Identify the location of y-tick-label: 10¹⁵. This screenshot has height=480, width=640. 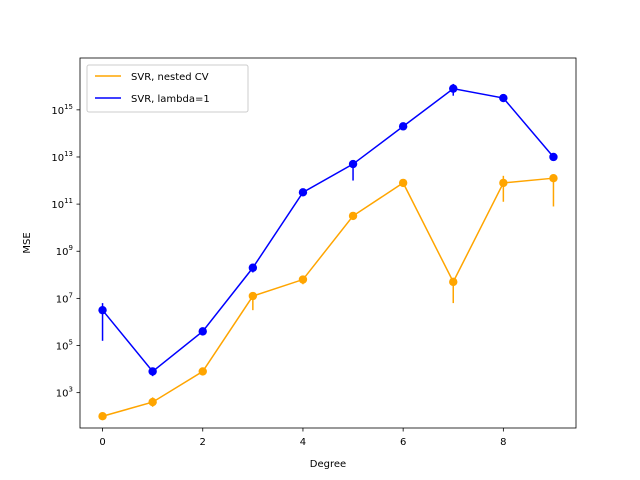
(62, 110).